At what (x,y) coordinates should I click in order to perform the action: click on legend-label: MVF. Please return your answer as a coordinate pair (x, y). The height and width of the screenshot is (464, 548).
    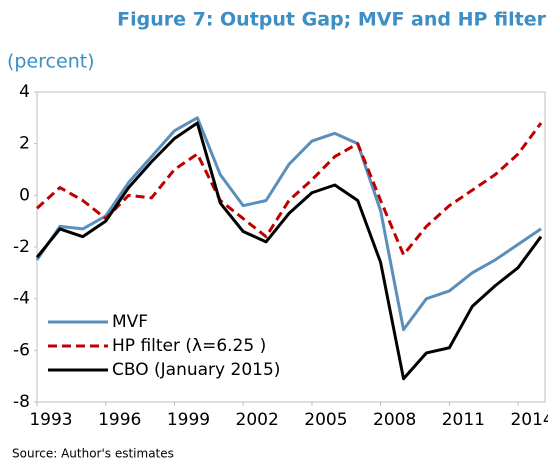
    Looking at the image, I should click on (130, 322).